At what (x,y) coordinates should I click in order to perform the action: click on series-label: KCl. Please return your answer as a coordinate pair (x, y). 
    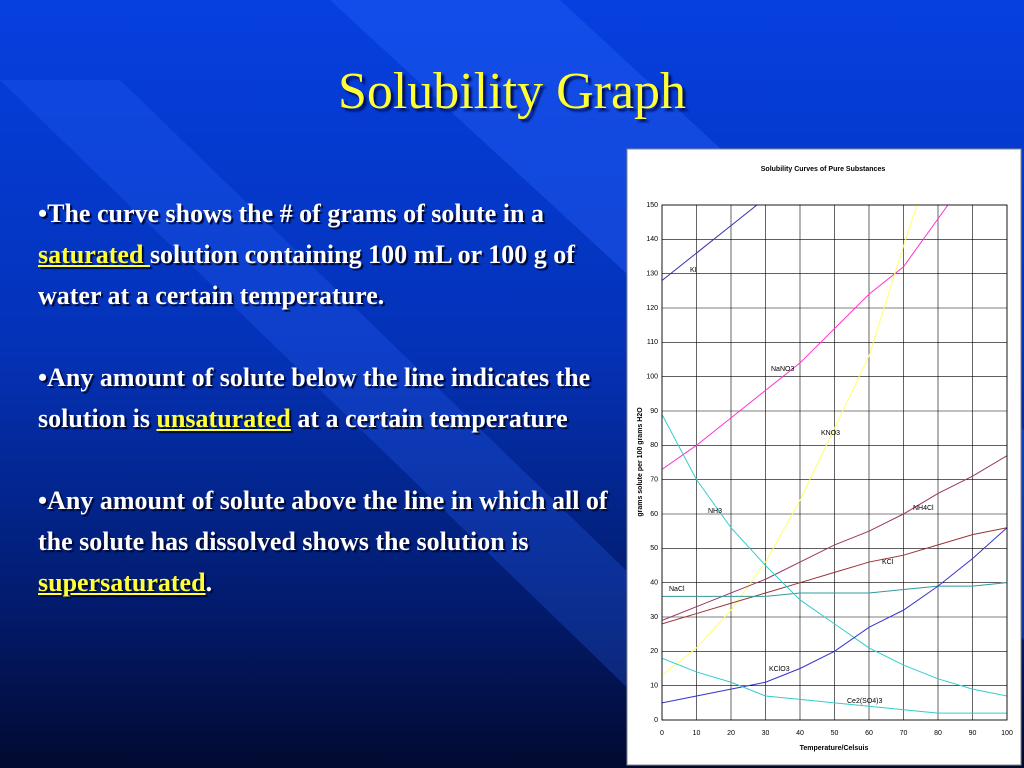
    Looking at the image, I should click on (888, 562).